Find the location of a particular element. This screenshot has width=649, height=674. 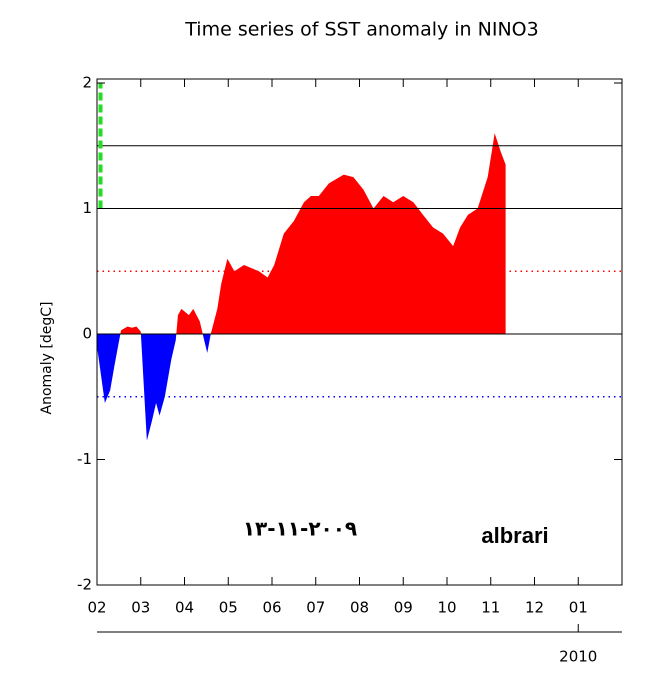

x-tick-label: 03 is located at coordinates (140, 608).